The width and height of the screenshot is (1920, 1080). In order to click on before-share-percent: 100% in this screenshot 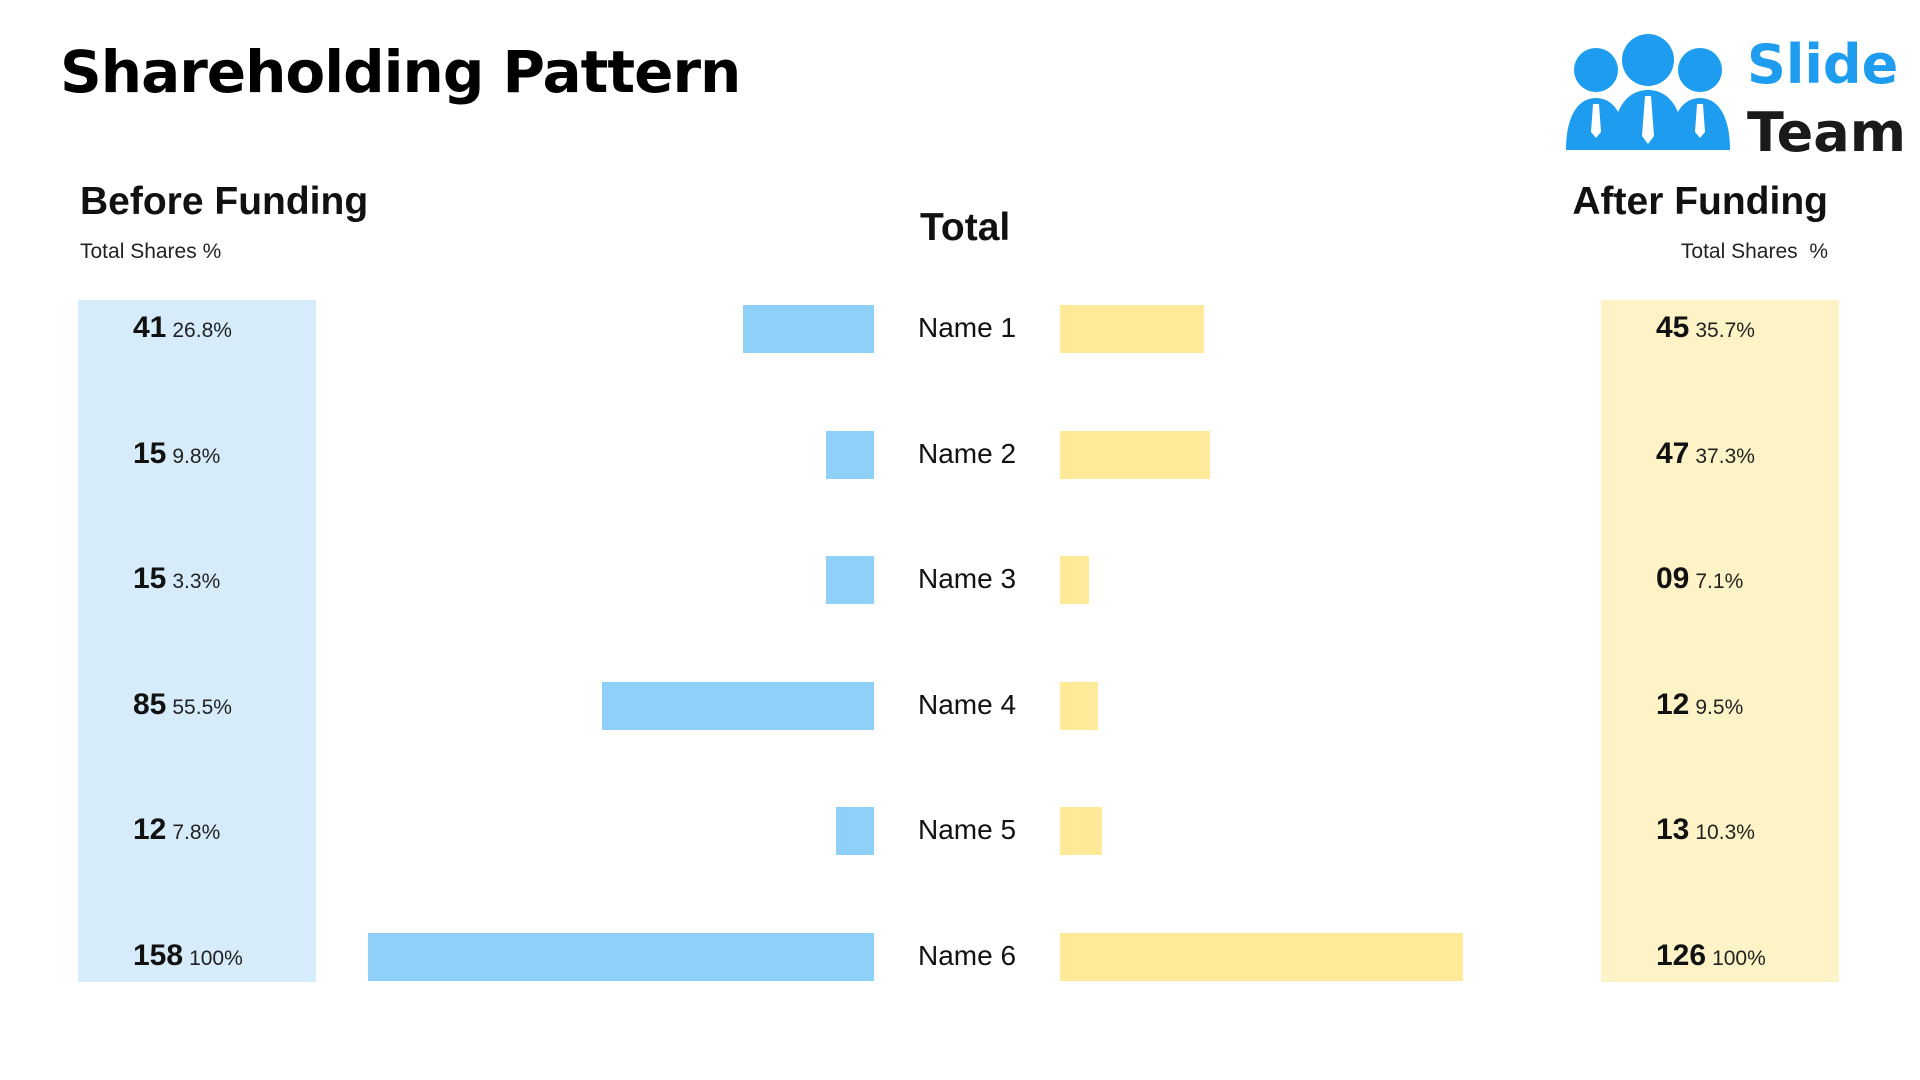, I will do `click(216, 958)`.